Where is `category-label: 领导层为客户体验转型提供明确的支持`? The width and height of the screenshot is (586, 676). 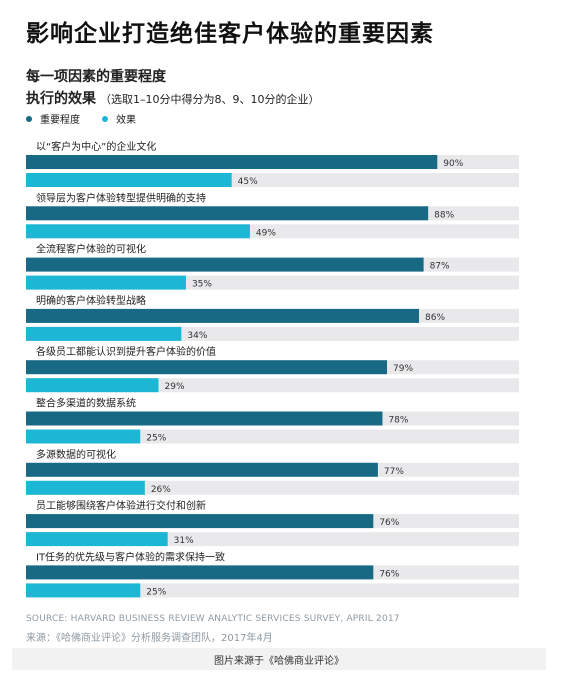 category-label: 领导层为客户体验转型提供明确的支持 is located at coordinates (121, 197).